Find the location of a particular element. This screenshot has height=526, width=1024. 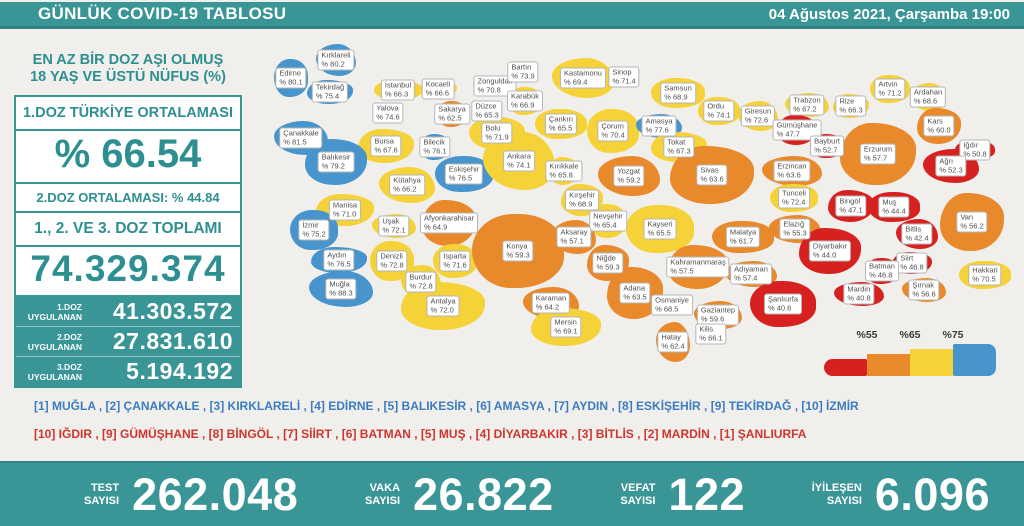

province-name: Kilis is located at coordinates (706, 329).